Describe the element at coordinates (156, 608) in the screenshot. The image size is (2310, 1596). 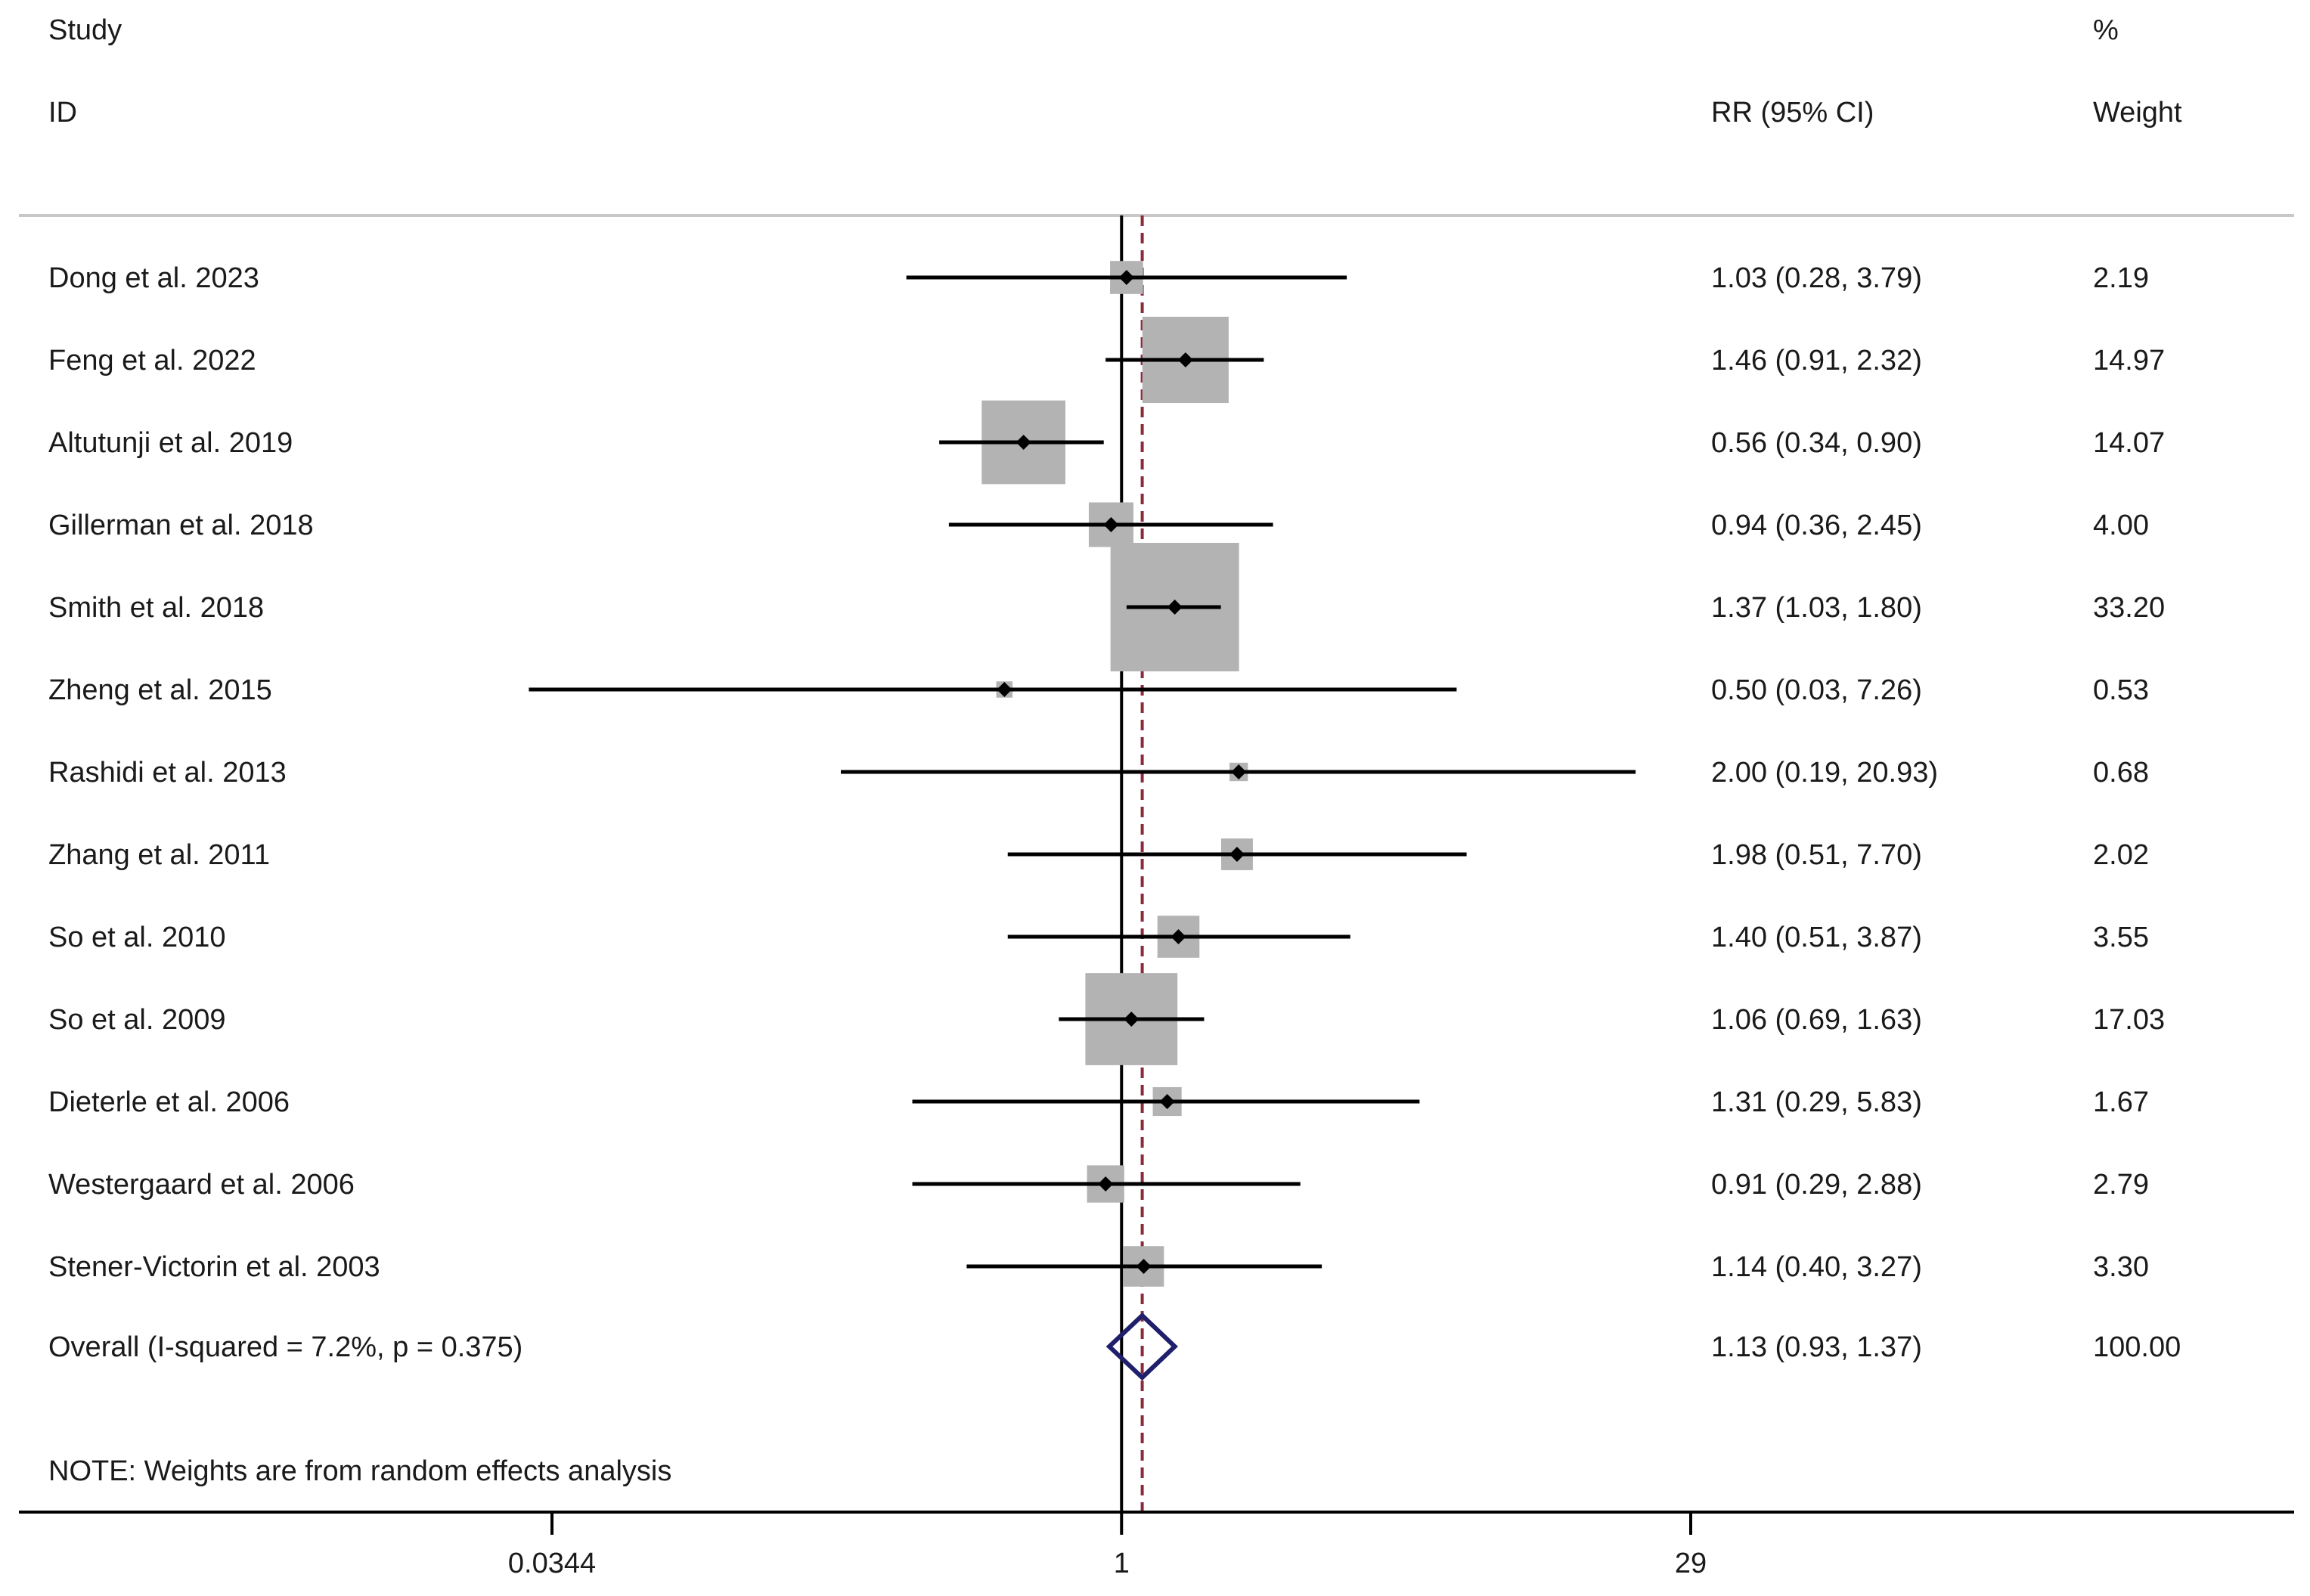
I see `study-label: Smith et al. 2018` at that location.